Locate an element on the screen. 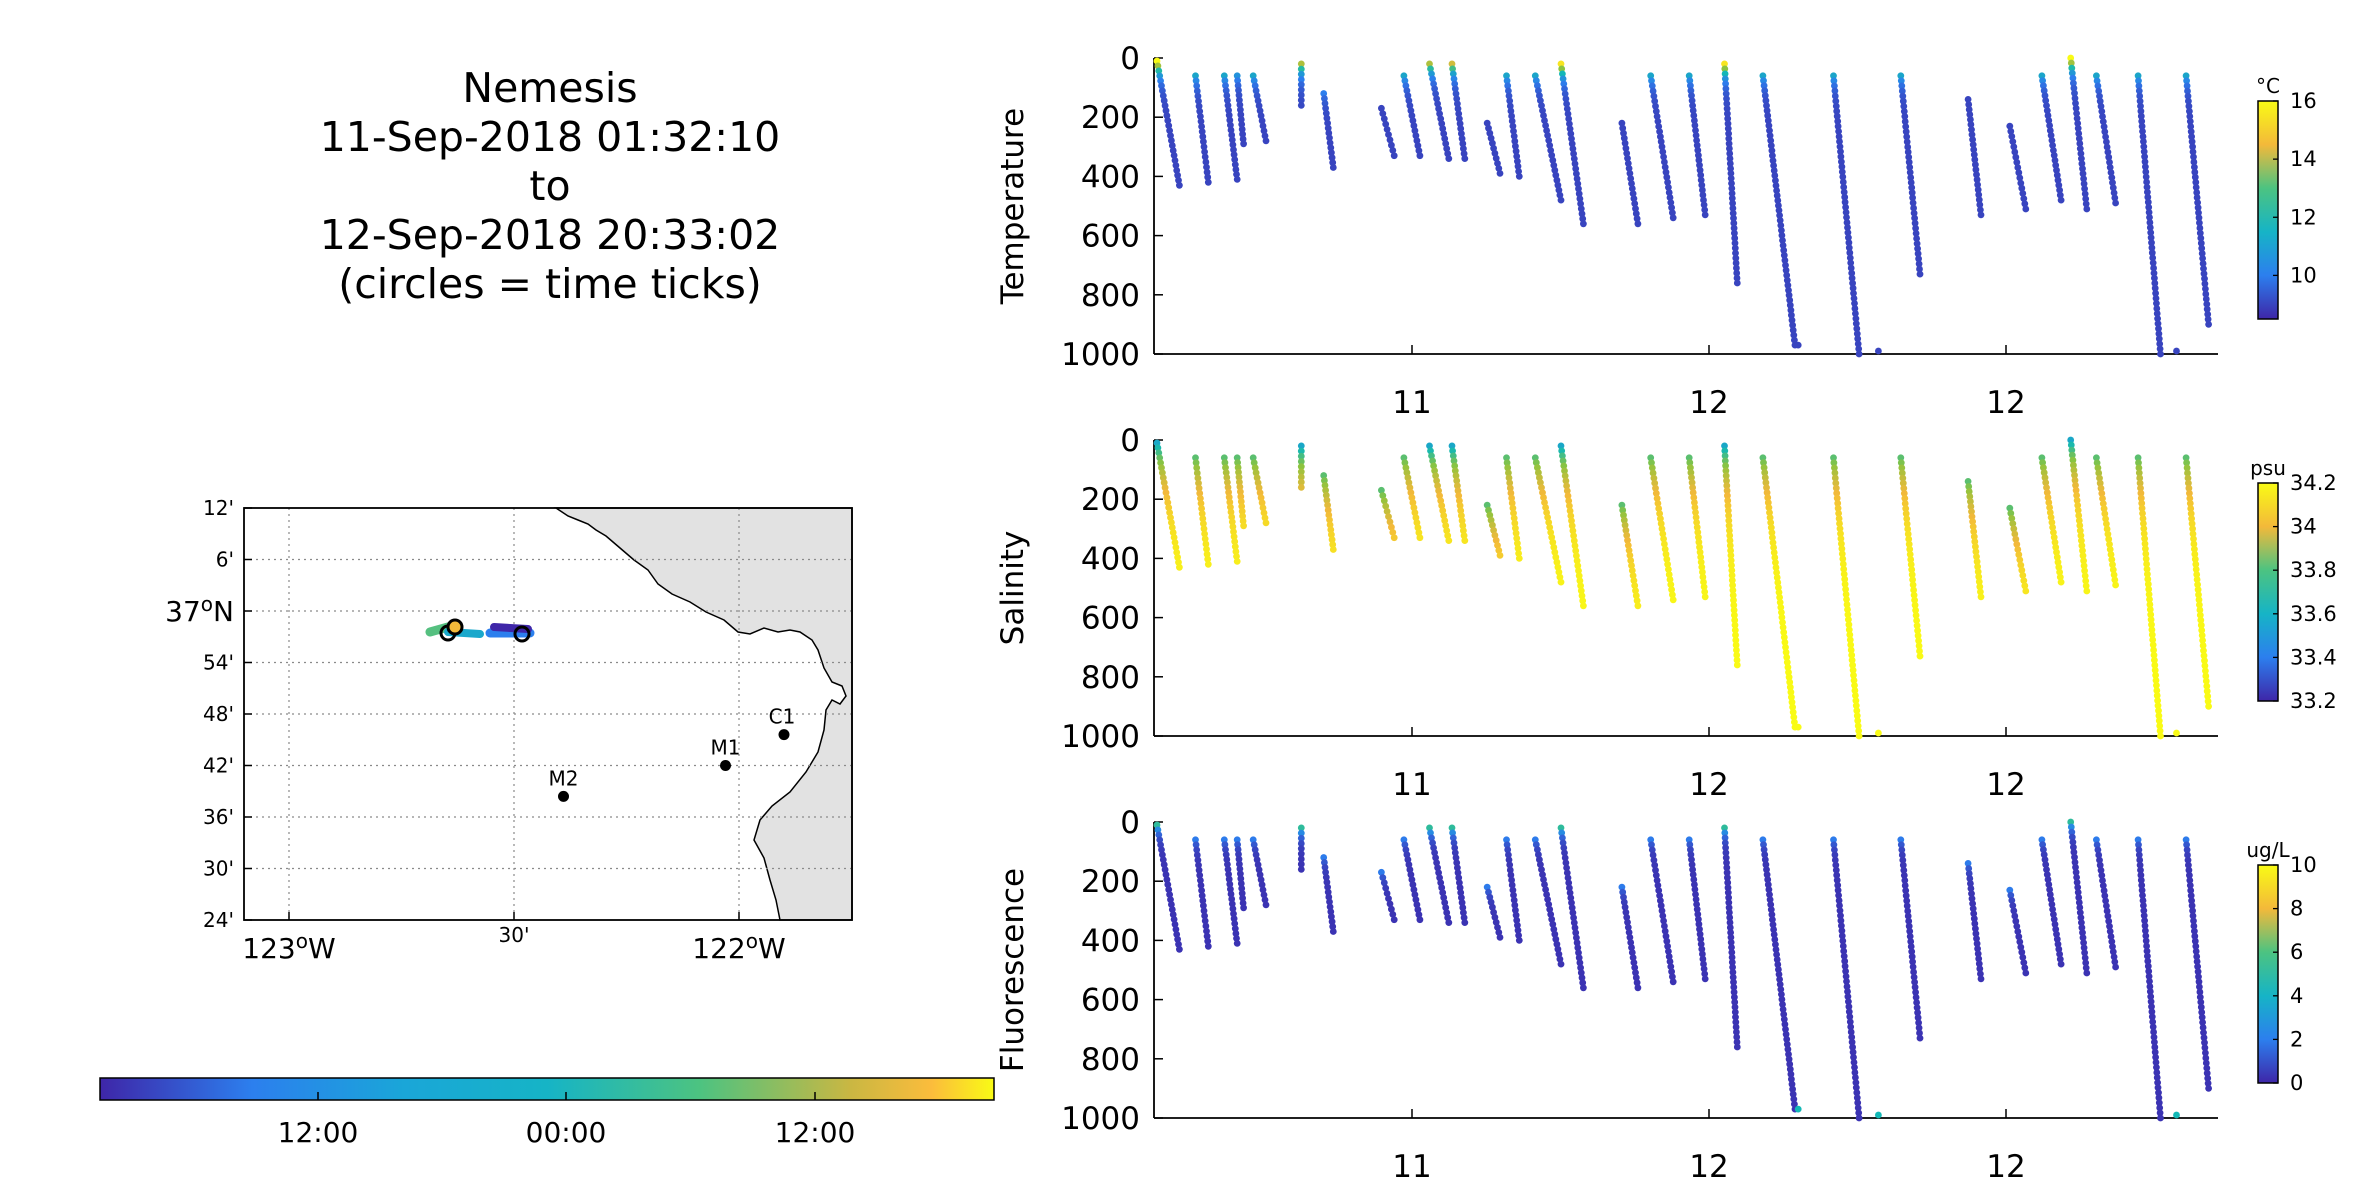 Image resolution: width=2362 pixels, height=1181 pixels. data-points is located at coordinates (1683, 206).